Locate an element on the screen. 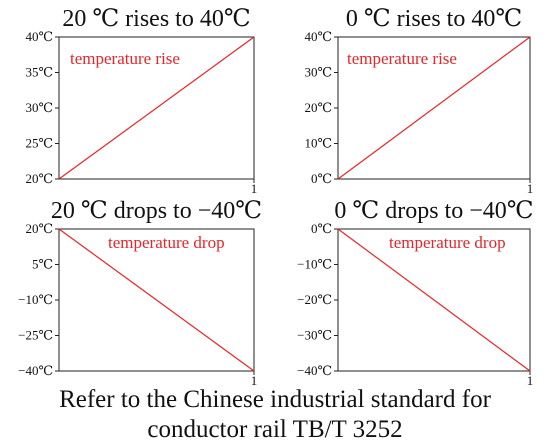 The image size is (550, 447). panel-2-xtick-label: 1 is located at coordinates (530, 188).